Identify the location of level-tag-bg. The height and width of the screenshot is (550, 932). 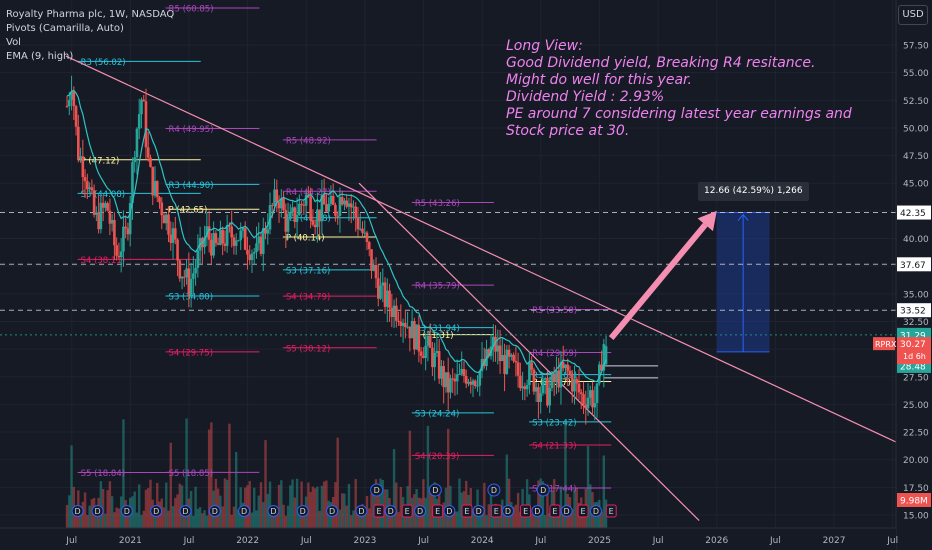
(914, 264).